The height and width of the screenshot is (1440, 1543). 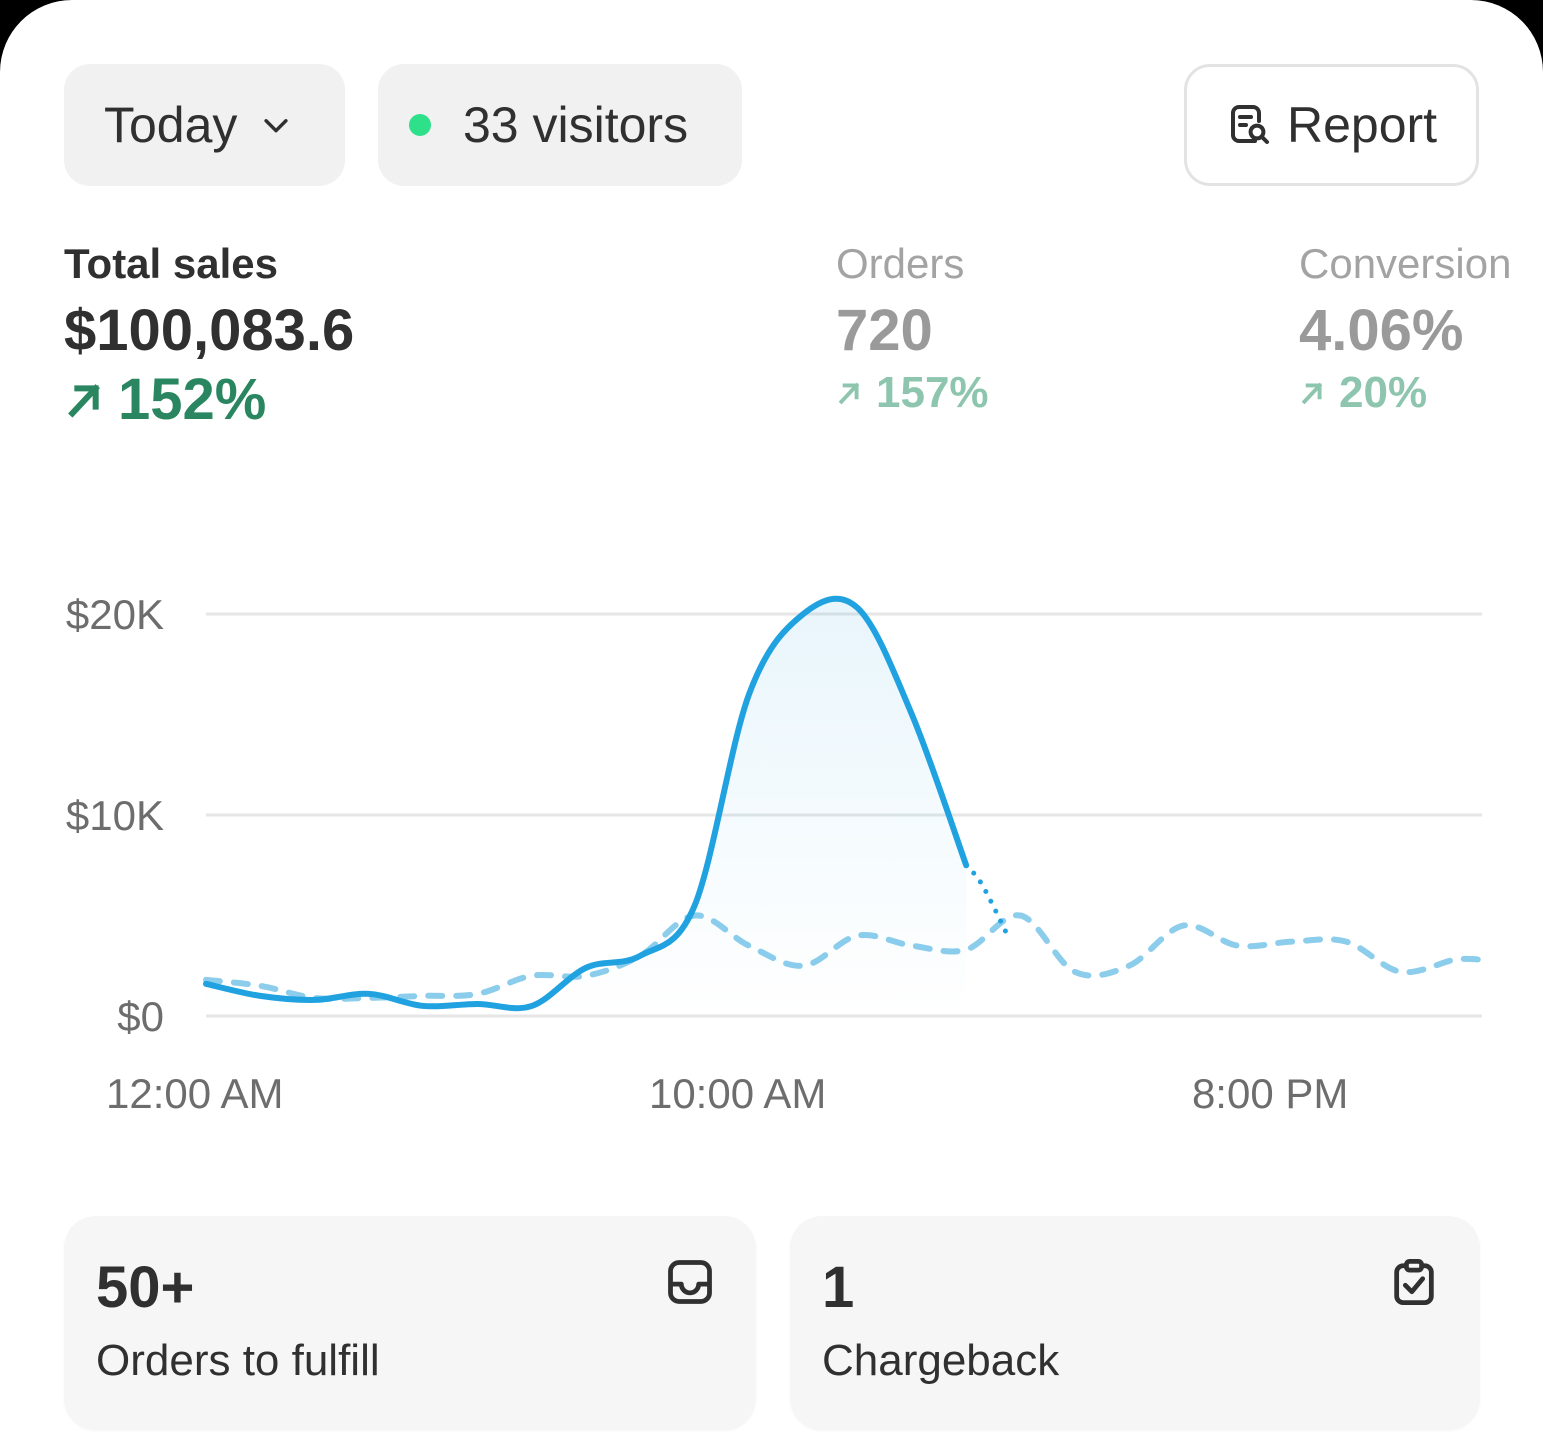 What do you see at coordinates (238, 1360) in the screenshot?
I see `tile-label: Orders to fulfill` at bounding box center [238, 1360].